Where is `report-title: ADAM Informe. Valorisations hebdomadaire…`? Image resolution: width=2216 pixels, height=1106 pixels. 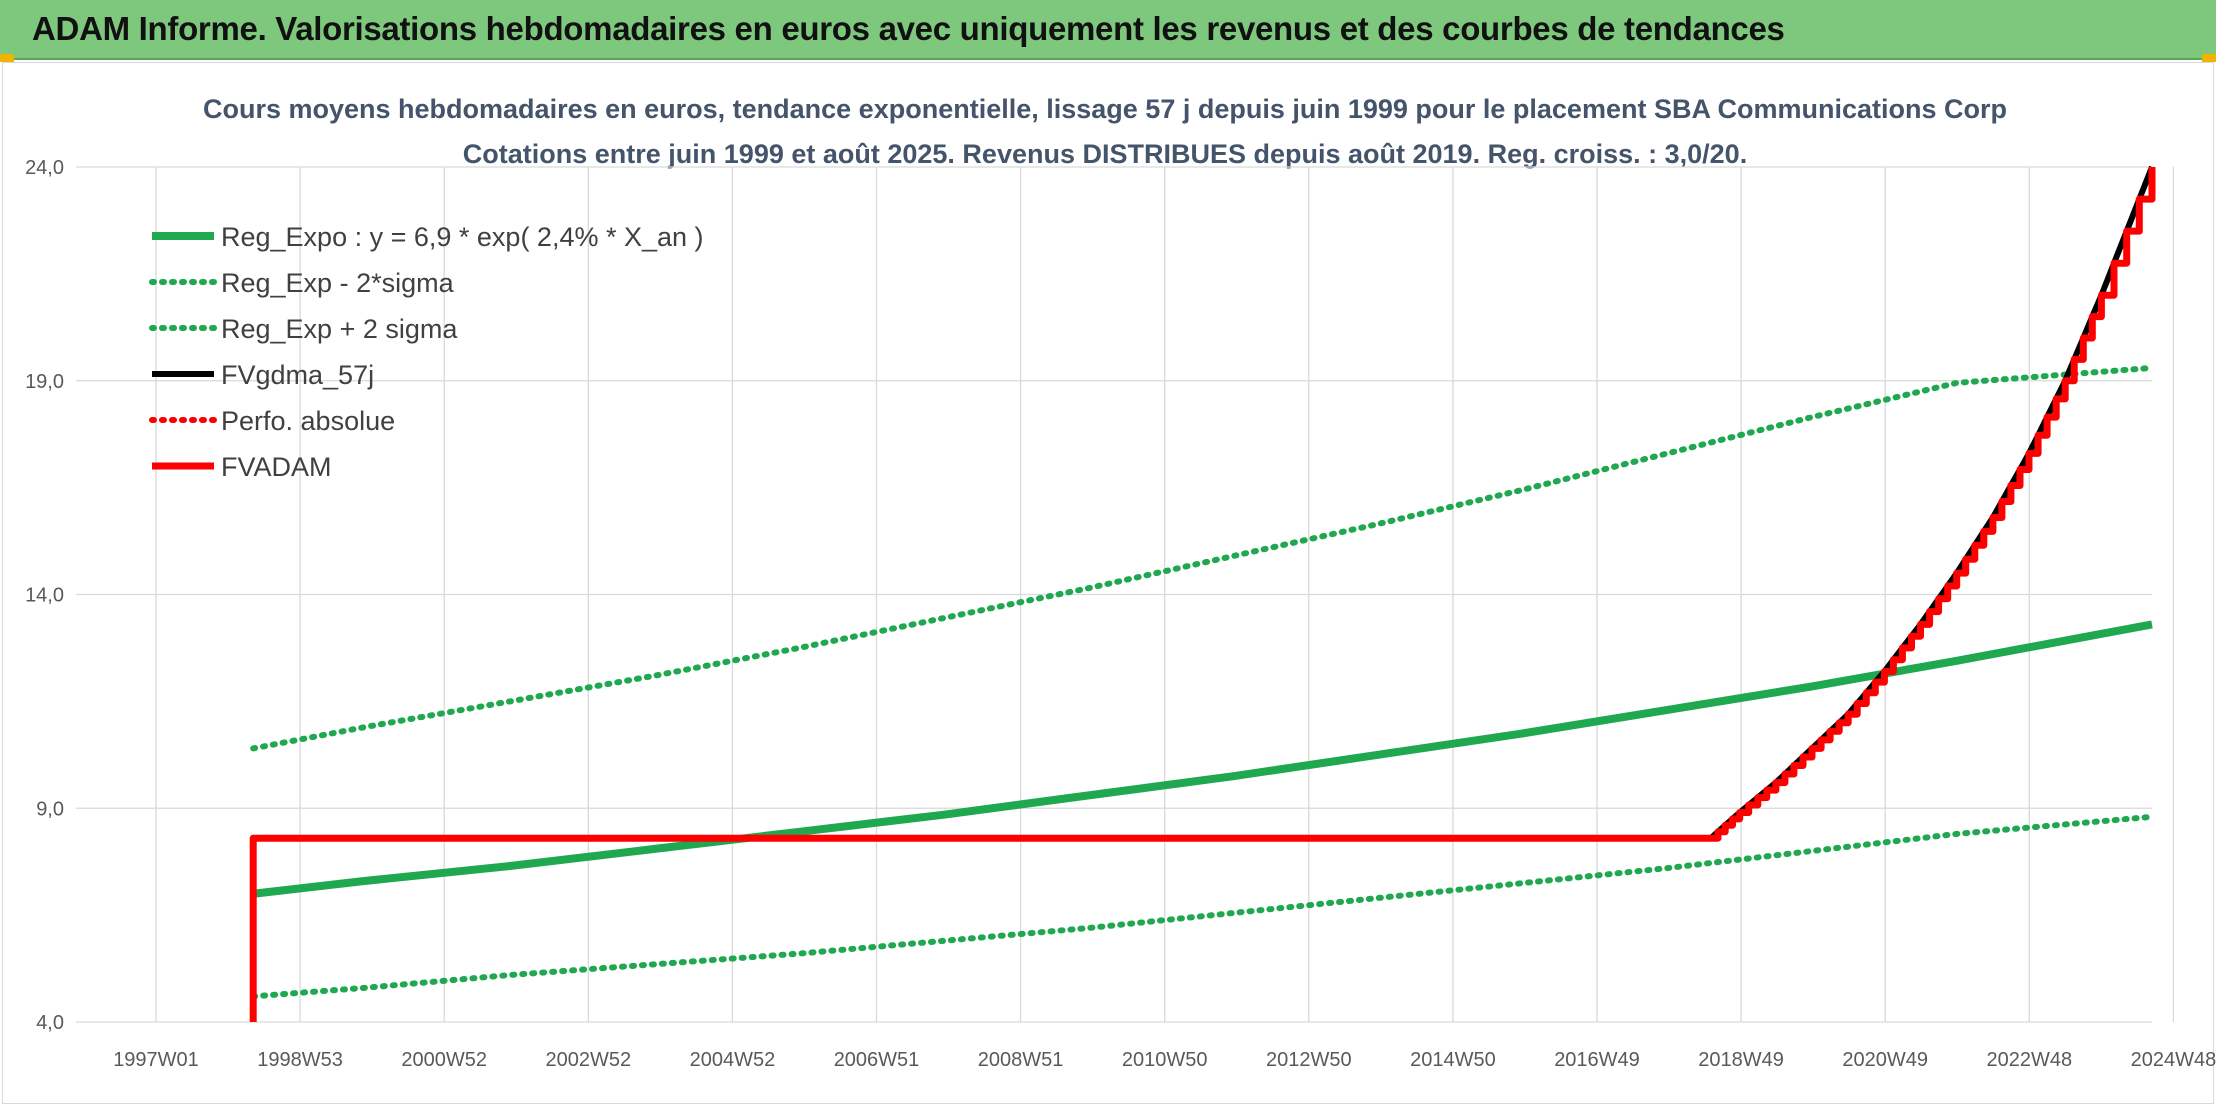
report-title: ADAM Informe. Valorisations hebdomadaire… is located at coordinates (908, 28).